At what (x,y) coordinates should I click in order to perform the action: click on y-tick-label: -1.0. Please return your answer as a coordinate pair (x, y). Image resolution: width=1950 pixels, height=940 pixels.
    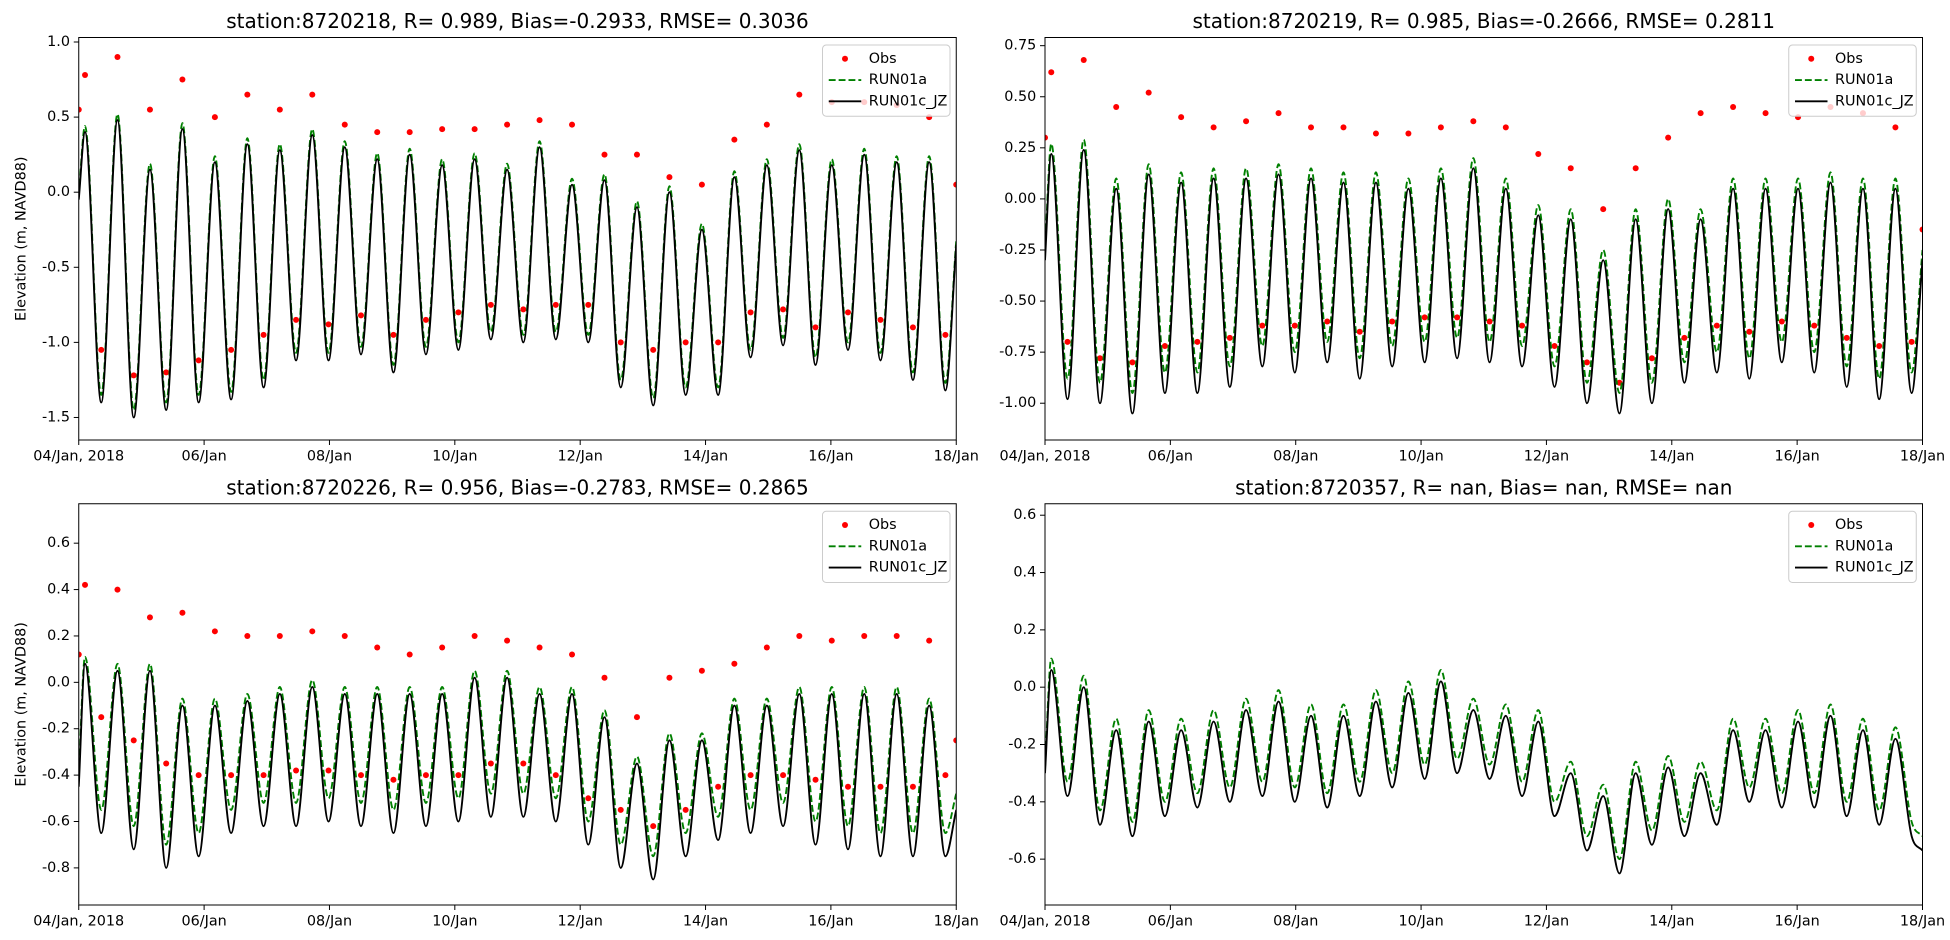
    Looking at the image, I should click on (56, 342).